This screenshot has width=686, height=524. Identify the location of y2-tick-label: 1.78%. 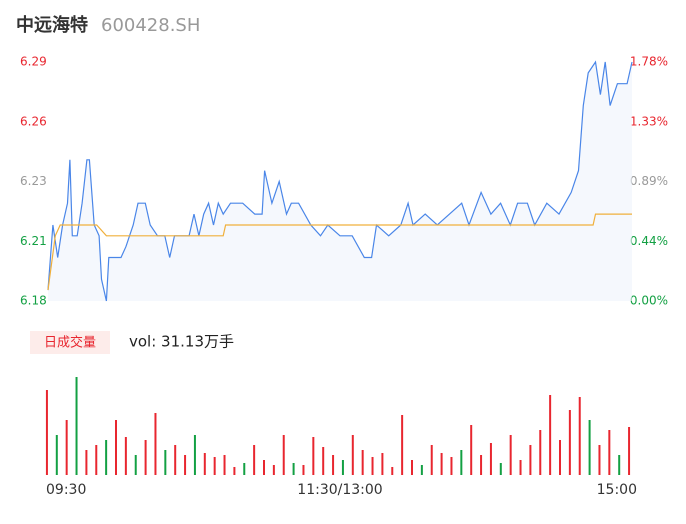
(649, 62).